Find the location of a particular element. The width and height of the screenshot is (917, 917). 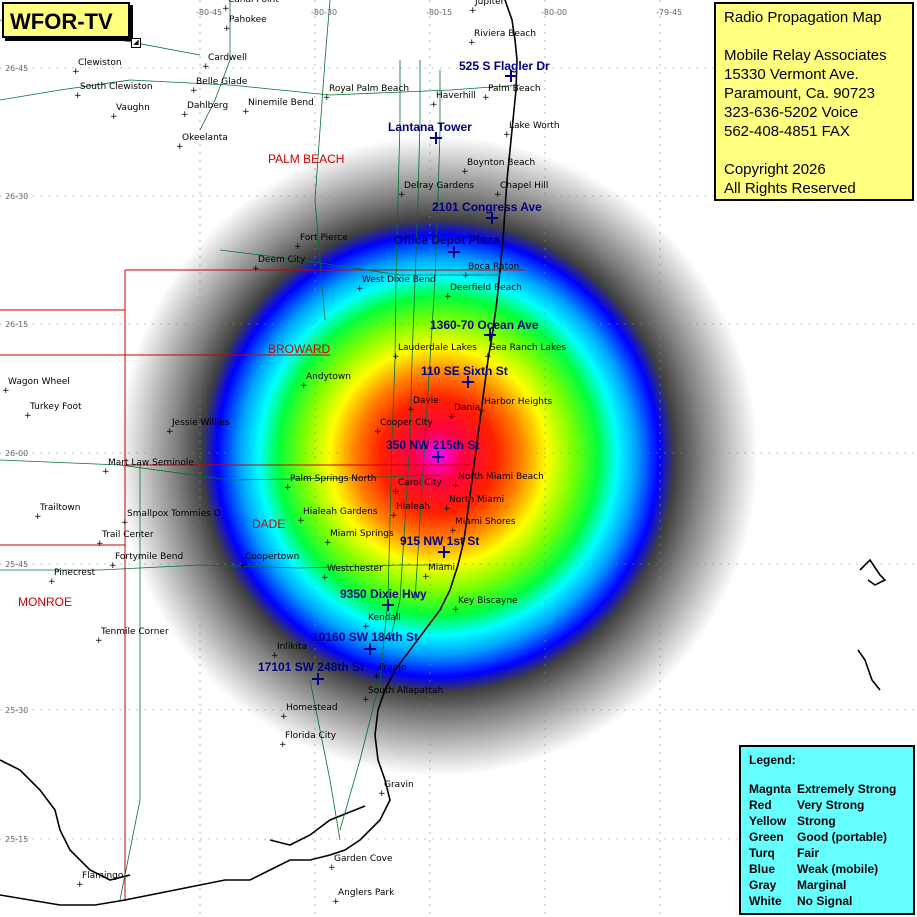

place-label: Haverhill is located at coordinates (456, 96).